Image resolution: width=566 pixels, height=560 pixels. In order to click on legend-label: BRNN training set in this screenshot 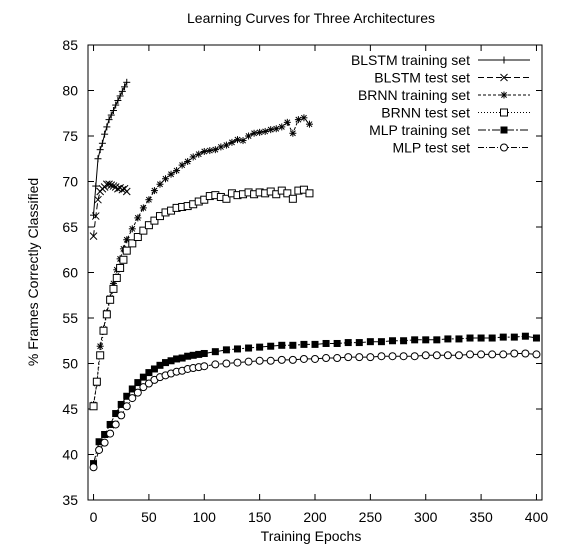, I will do `click(414, 95)`.